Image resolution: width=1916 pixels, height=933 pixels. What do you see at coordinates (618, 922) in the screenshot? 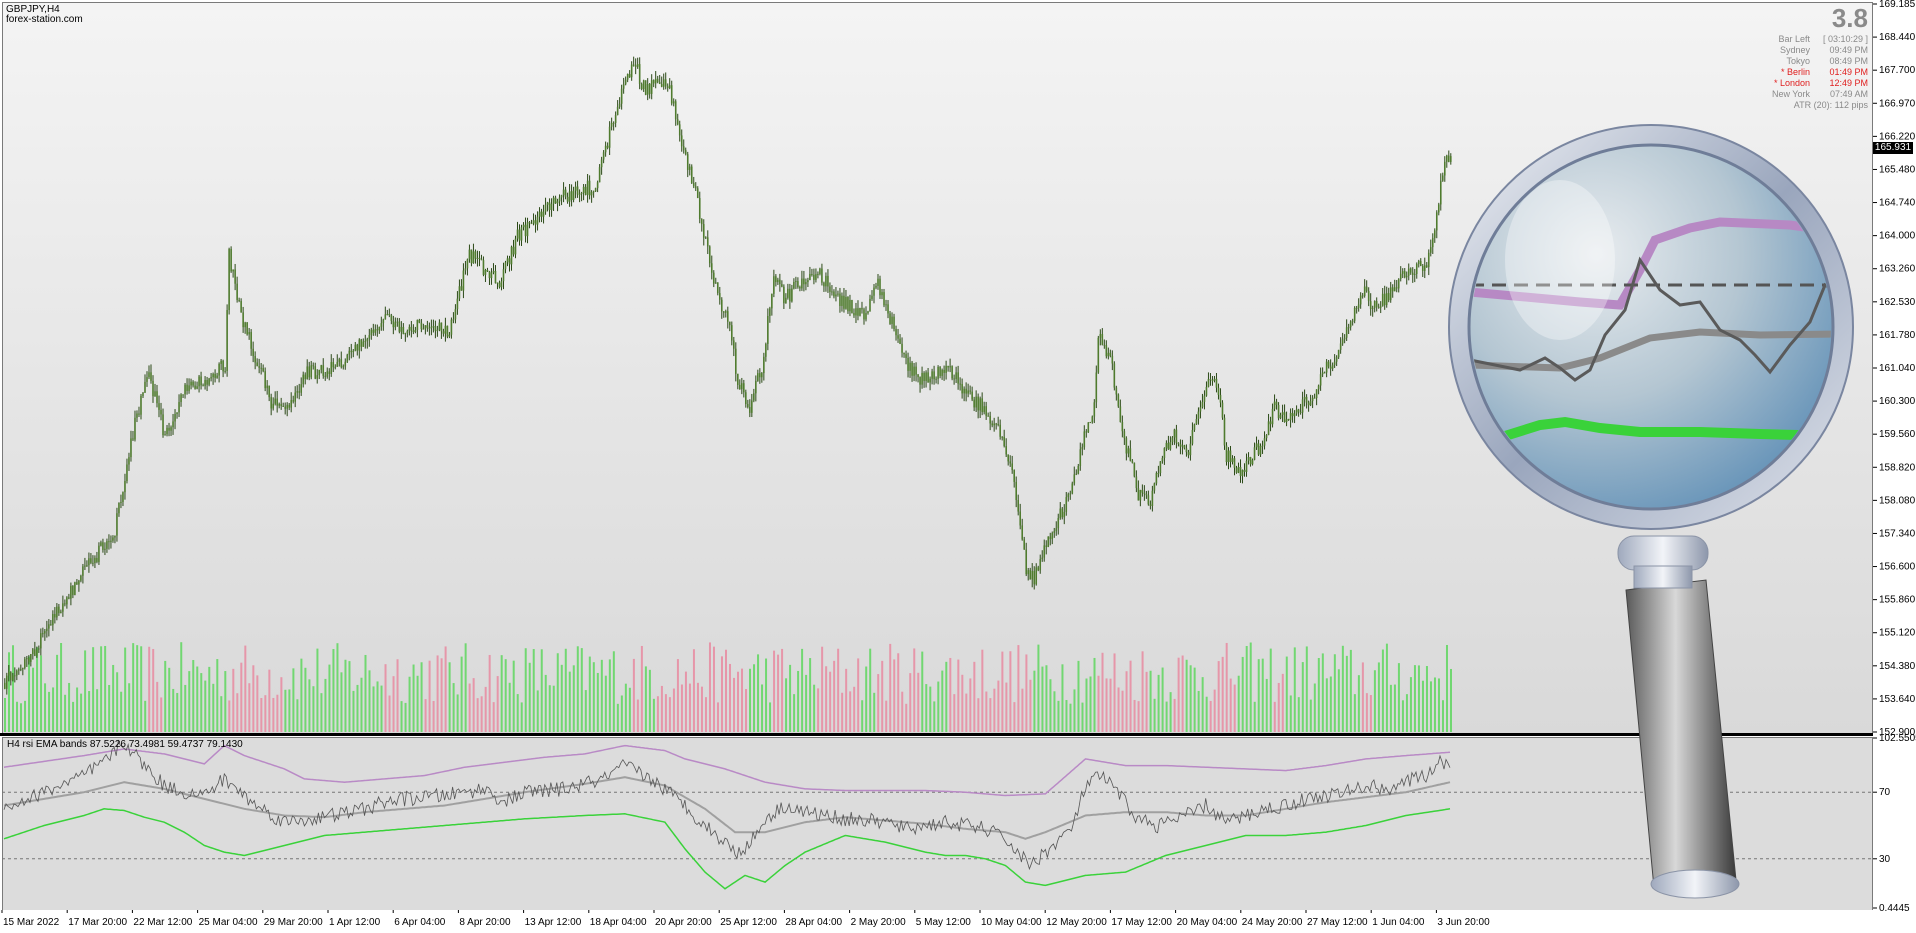
I see `time-tick-label: 18 Apr 04:00` at bounding box center [618, 922].